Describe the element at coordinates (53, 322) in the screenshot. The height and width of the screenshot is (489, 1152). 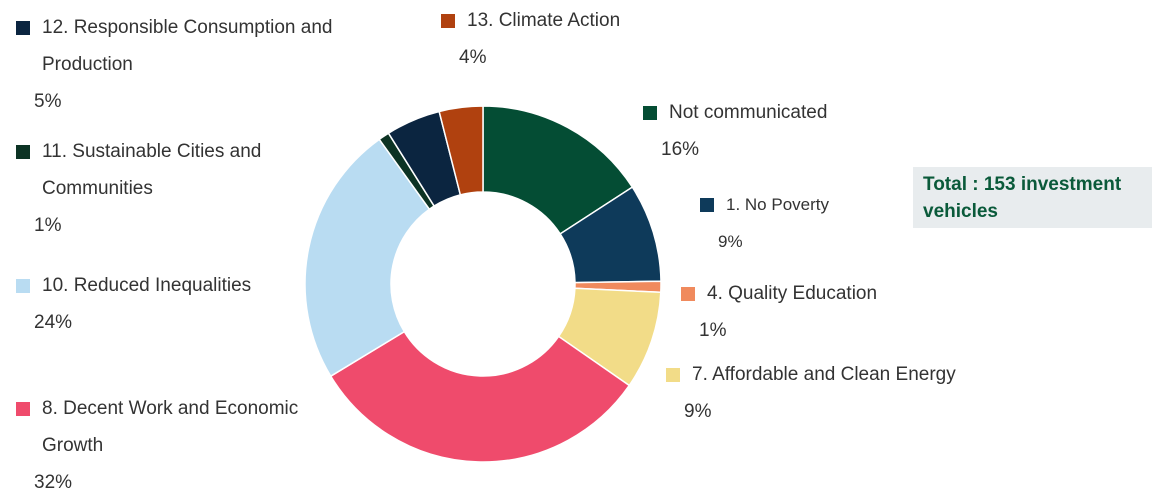
I see `value-label: 24%` at that location.